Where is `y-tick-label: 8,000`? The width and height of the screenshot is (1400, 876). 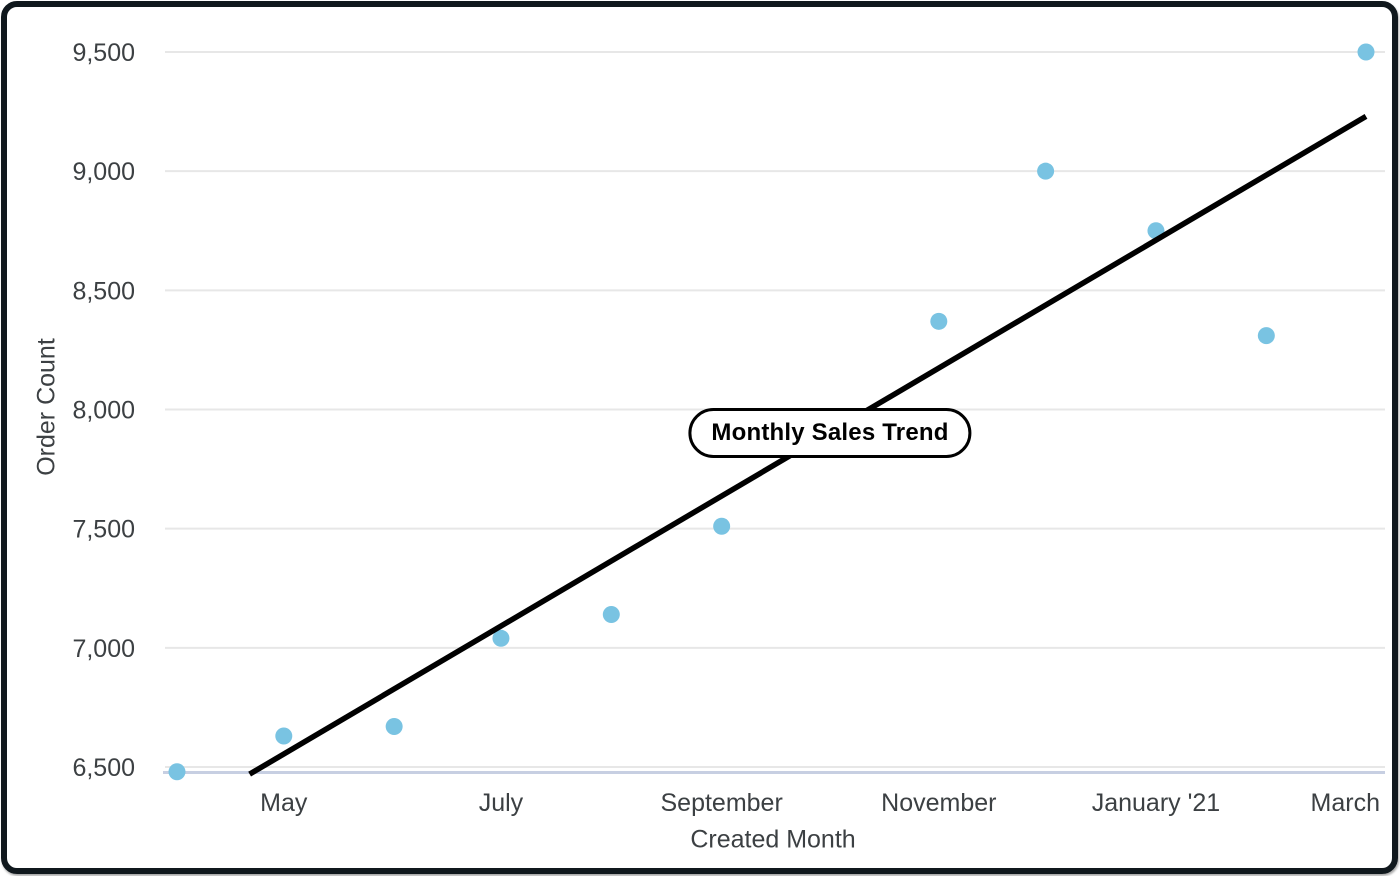
y-tick-label: 8,000 is located at coordinates (103, 411).